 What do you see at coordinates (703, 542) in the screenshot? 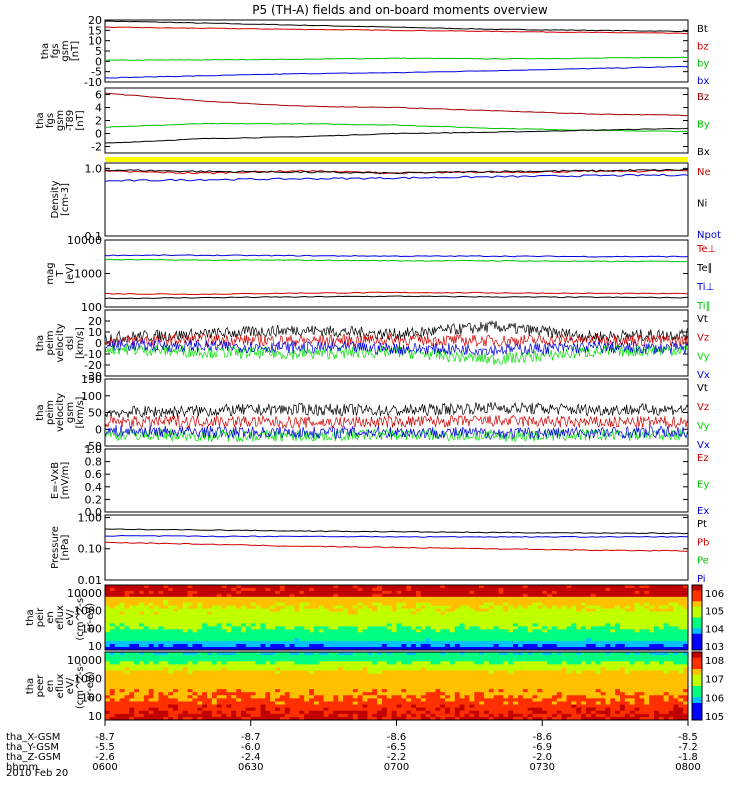
I see `legend-Pb: Pb` at bounding box center [703, 542].